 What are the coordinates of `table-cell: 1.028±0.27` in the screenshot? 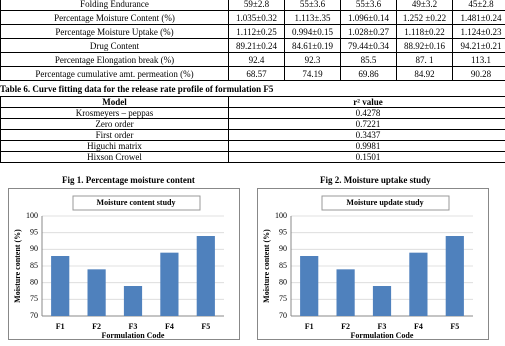 It's located at (368, 31).